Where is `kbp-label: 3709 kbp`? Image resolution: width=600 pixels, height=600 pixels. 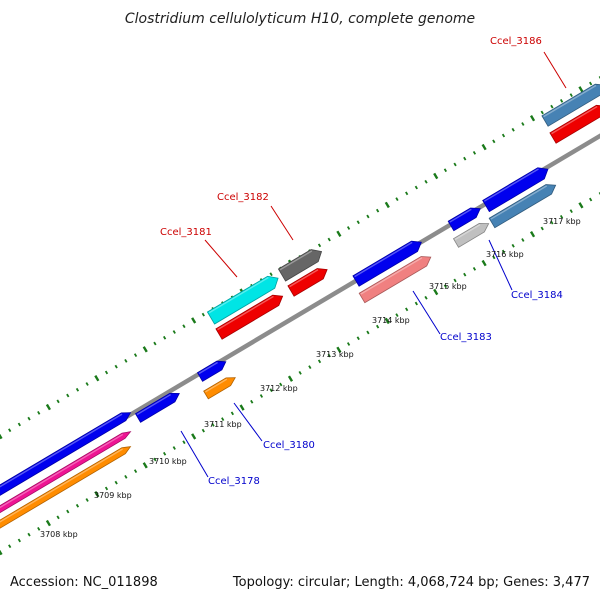 kbp-label: 3709 kbp is located at coordinates (113, 495).